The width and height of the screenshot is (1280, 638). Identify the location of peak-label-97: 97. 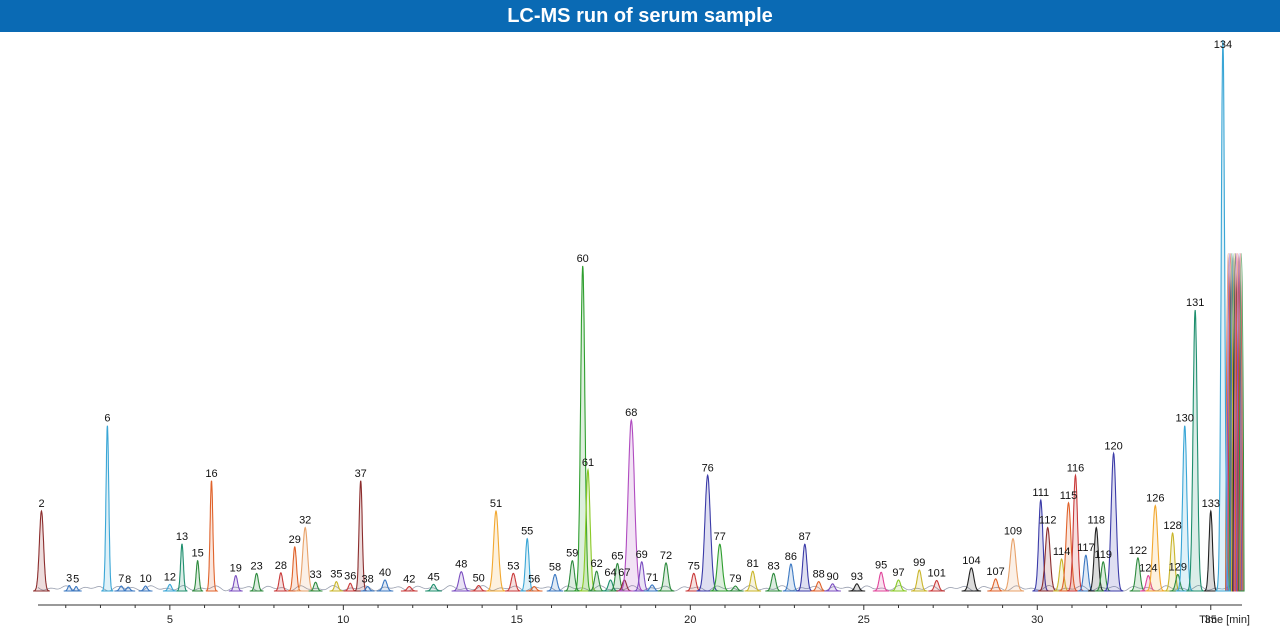
(898, 573).